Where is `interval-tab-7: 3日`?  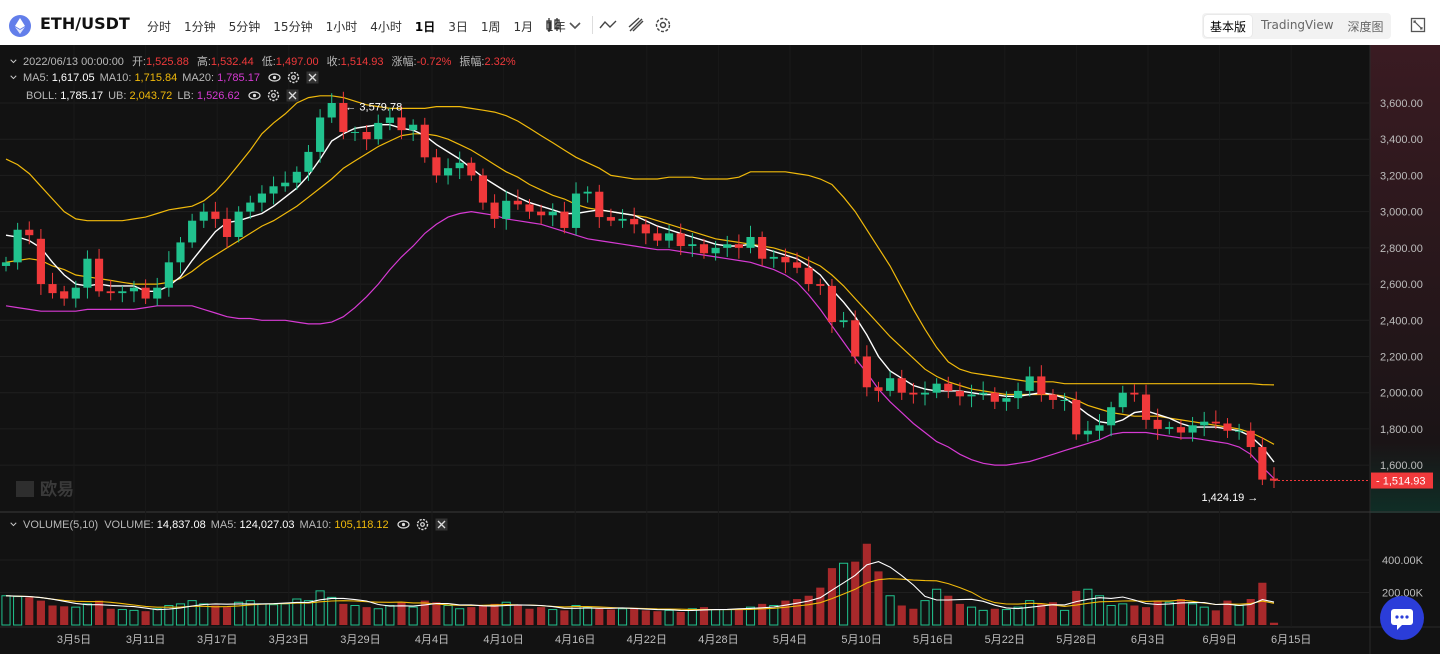
interval-tab-7: 3日 is located at coordinates (458, 27).